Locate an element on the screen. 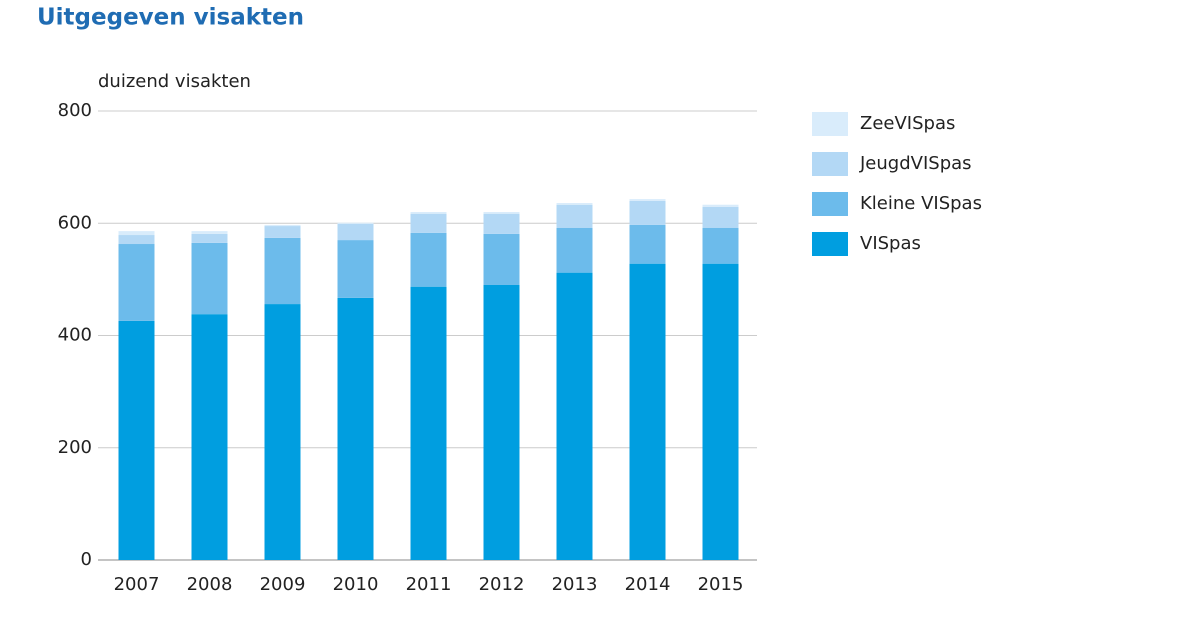  y-tick-label: 400 is located at coordinates (75, 335).